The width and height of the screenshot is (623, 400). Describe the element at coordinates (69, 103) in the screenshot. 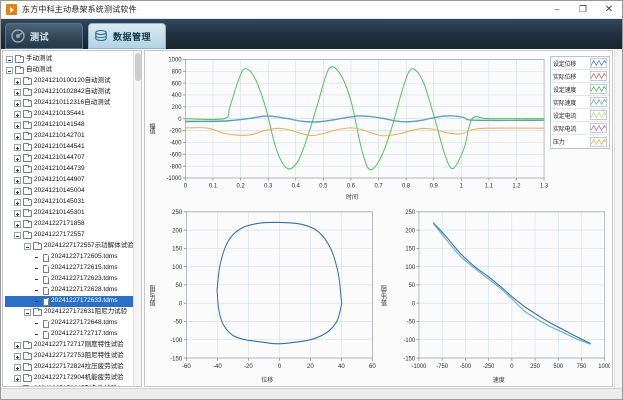

I see `tree-node: 20241210112316自动测试` at that location.